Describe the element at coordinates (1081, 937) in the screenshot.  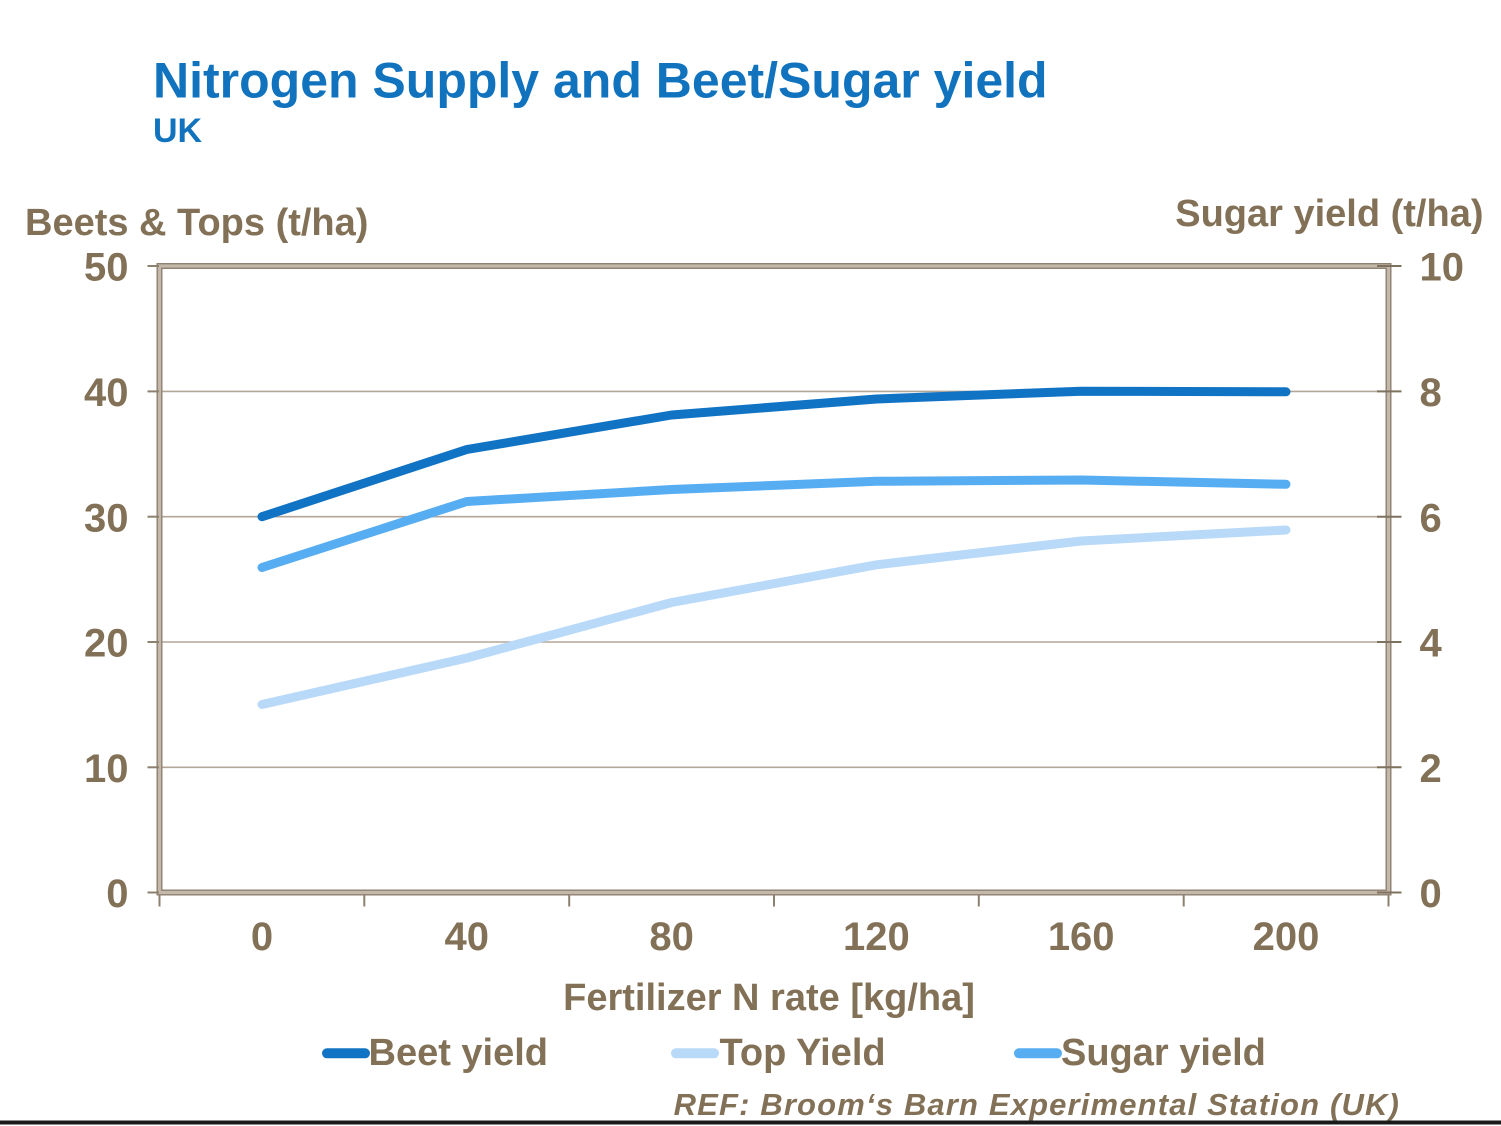
I see `svg-text: 160` at that location.